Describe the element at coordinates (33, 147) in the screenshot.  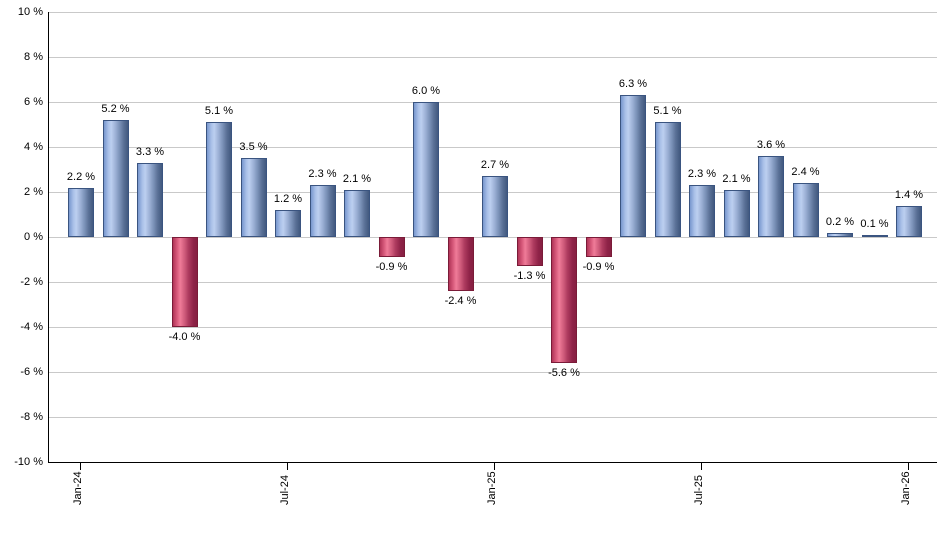
I see `y-axis-label: 4 %` at that location.